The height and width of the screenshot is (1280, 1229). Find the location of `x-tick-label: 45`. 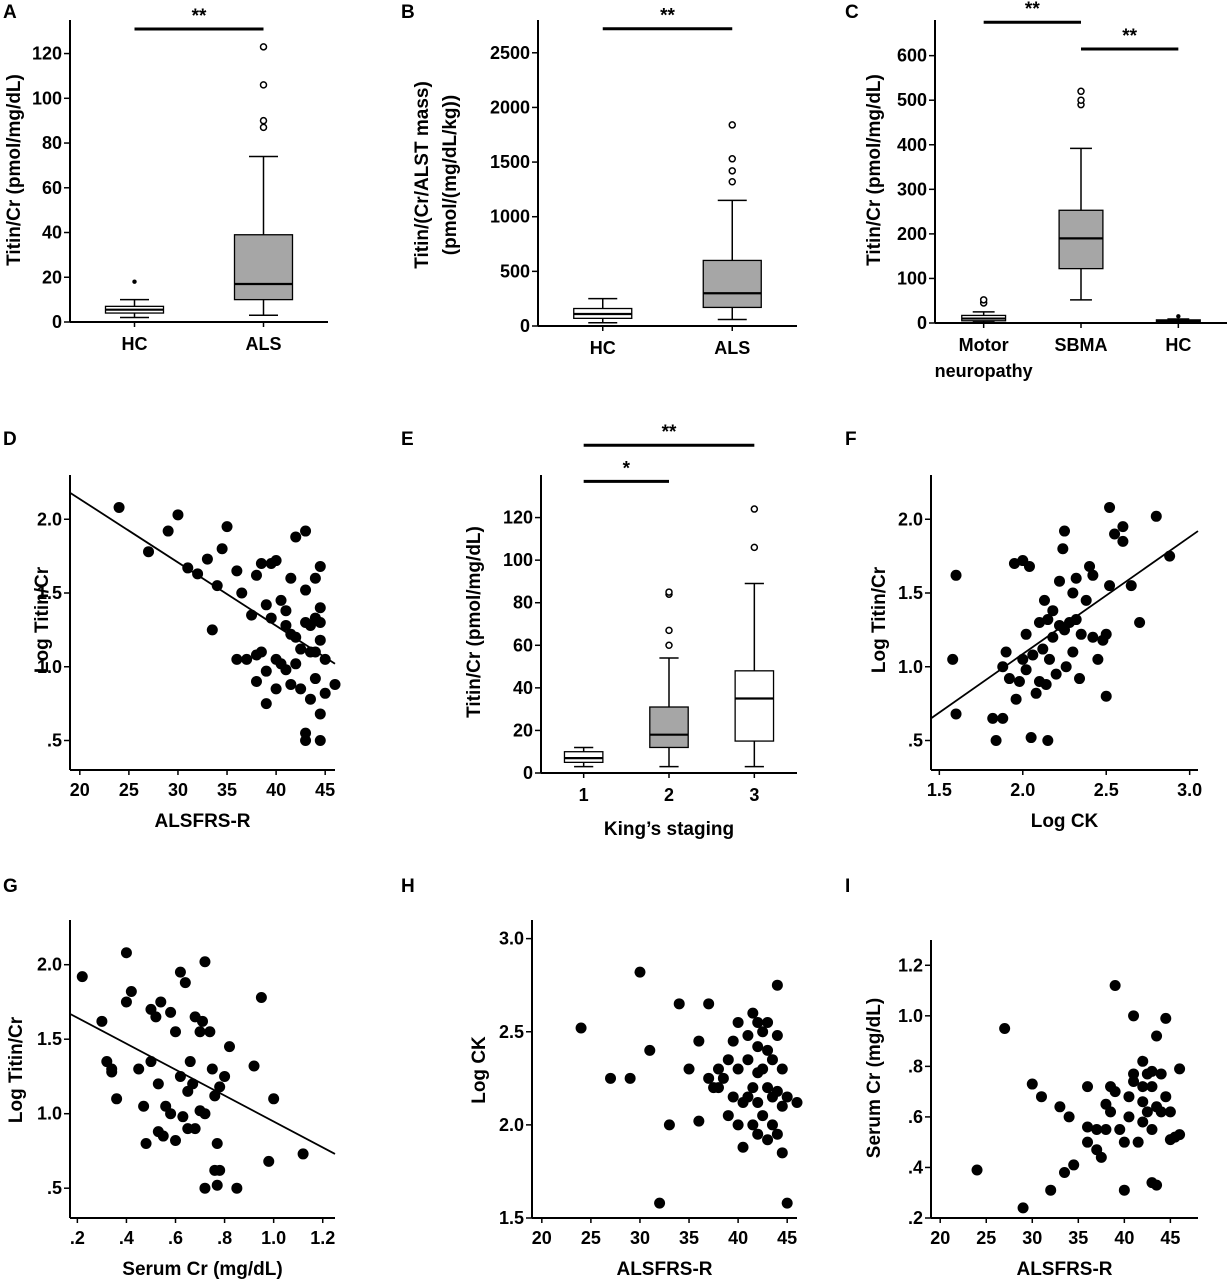

x-tick-label: 45 is located at coordinates (1170, 1238).